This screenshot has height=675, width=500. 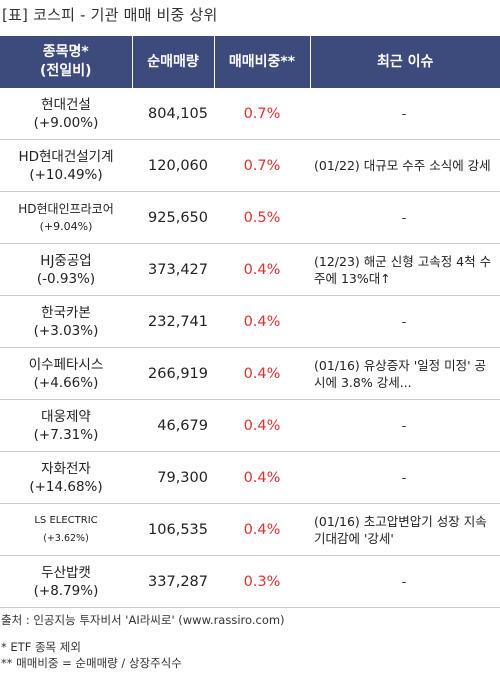 What do you see at coordinates (66, 529) in the screenshot?
I see `stock-name-cell: LS ELECTRIC (+3.62%)` at bounding box center [66, 529].